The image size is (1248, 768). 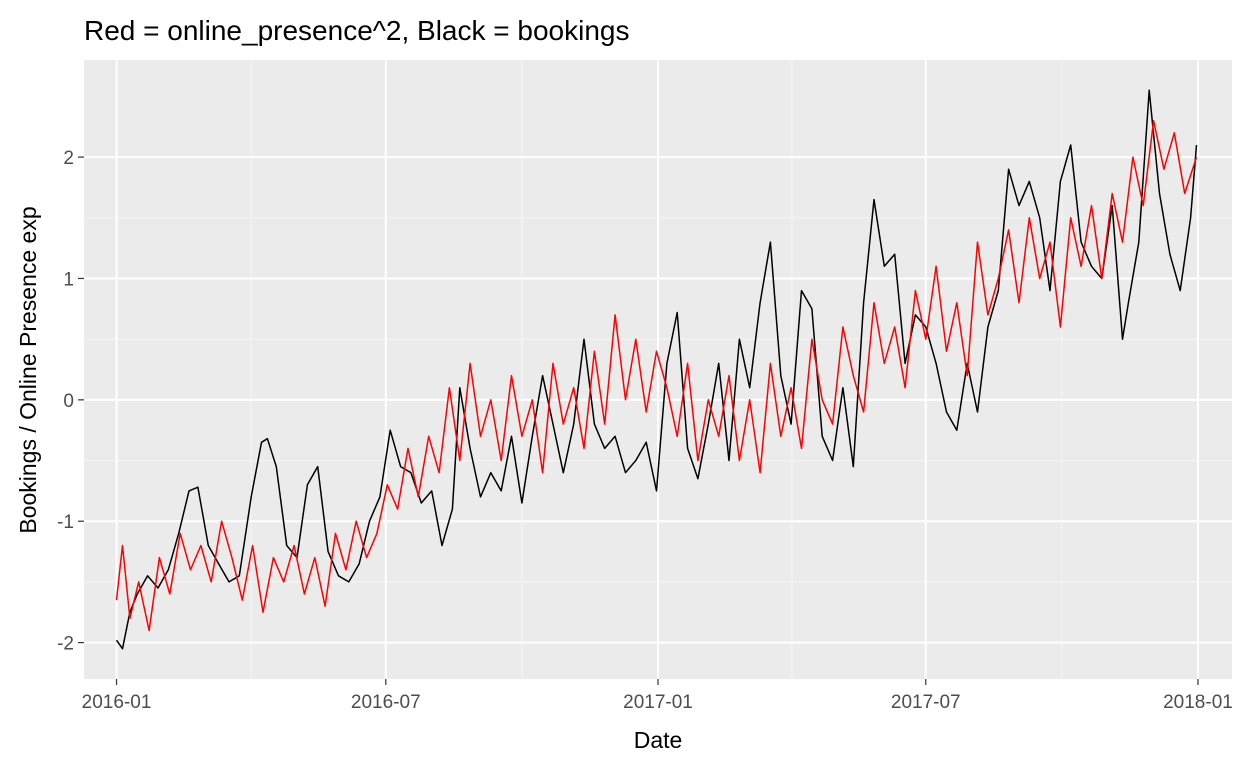 I want to click on y-tick-label: -1, so click(x=65, y=522).